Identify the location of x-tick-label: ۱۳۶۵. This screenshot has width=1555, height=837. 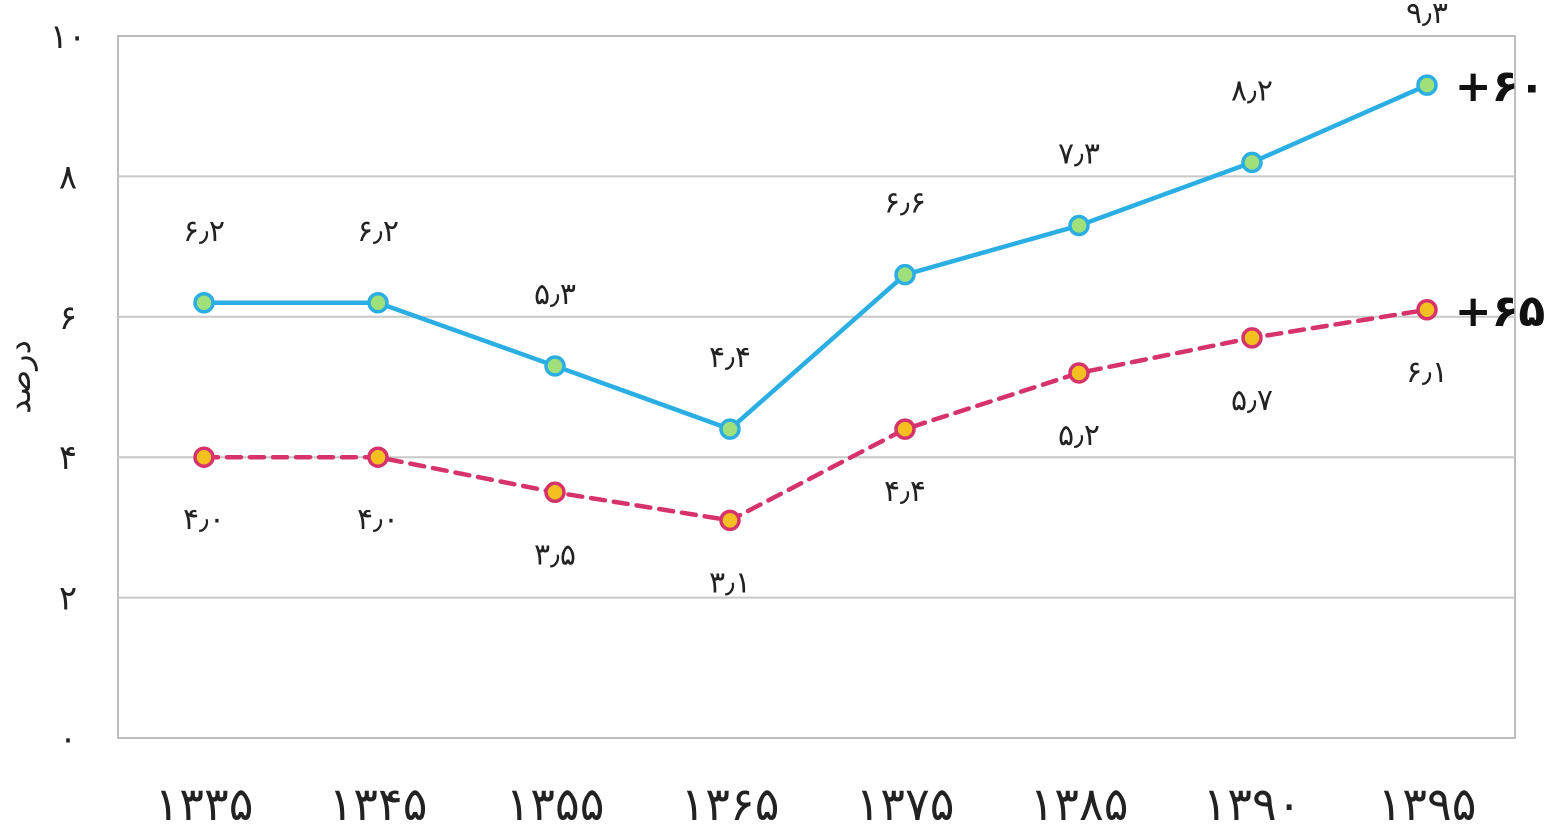
(730, 804).